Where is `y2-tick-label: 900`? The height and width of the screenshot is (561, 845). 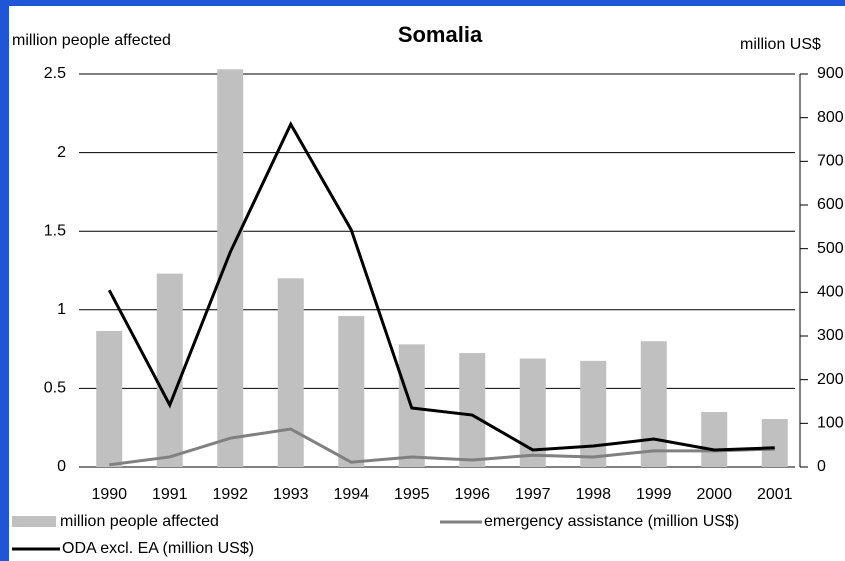 y2-tick-label: 900 is located at coordinates (830, 73).